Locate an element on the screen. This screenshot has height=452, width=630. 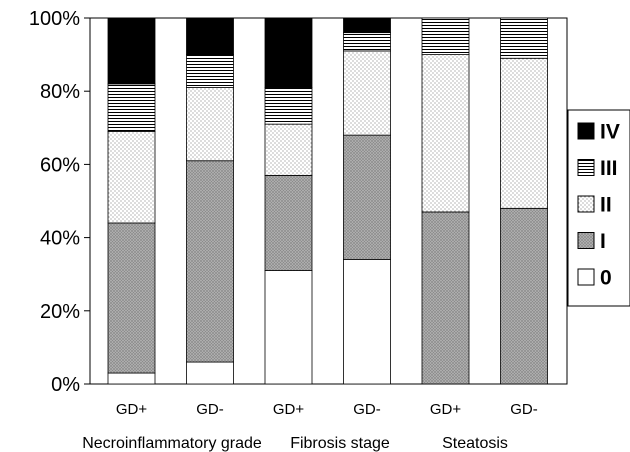
y-tick-label: 80% is located at coordinates (60, 92).